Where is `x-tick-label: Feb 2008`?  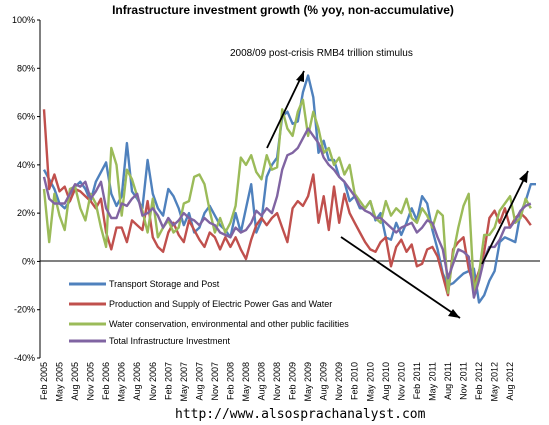 x-tick-label: Feb 2008 is located at coordinates (230, 381).